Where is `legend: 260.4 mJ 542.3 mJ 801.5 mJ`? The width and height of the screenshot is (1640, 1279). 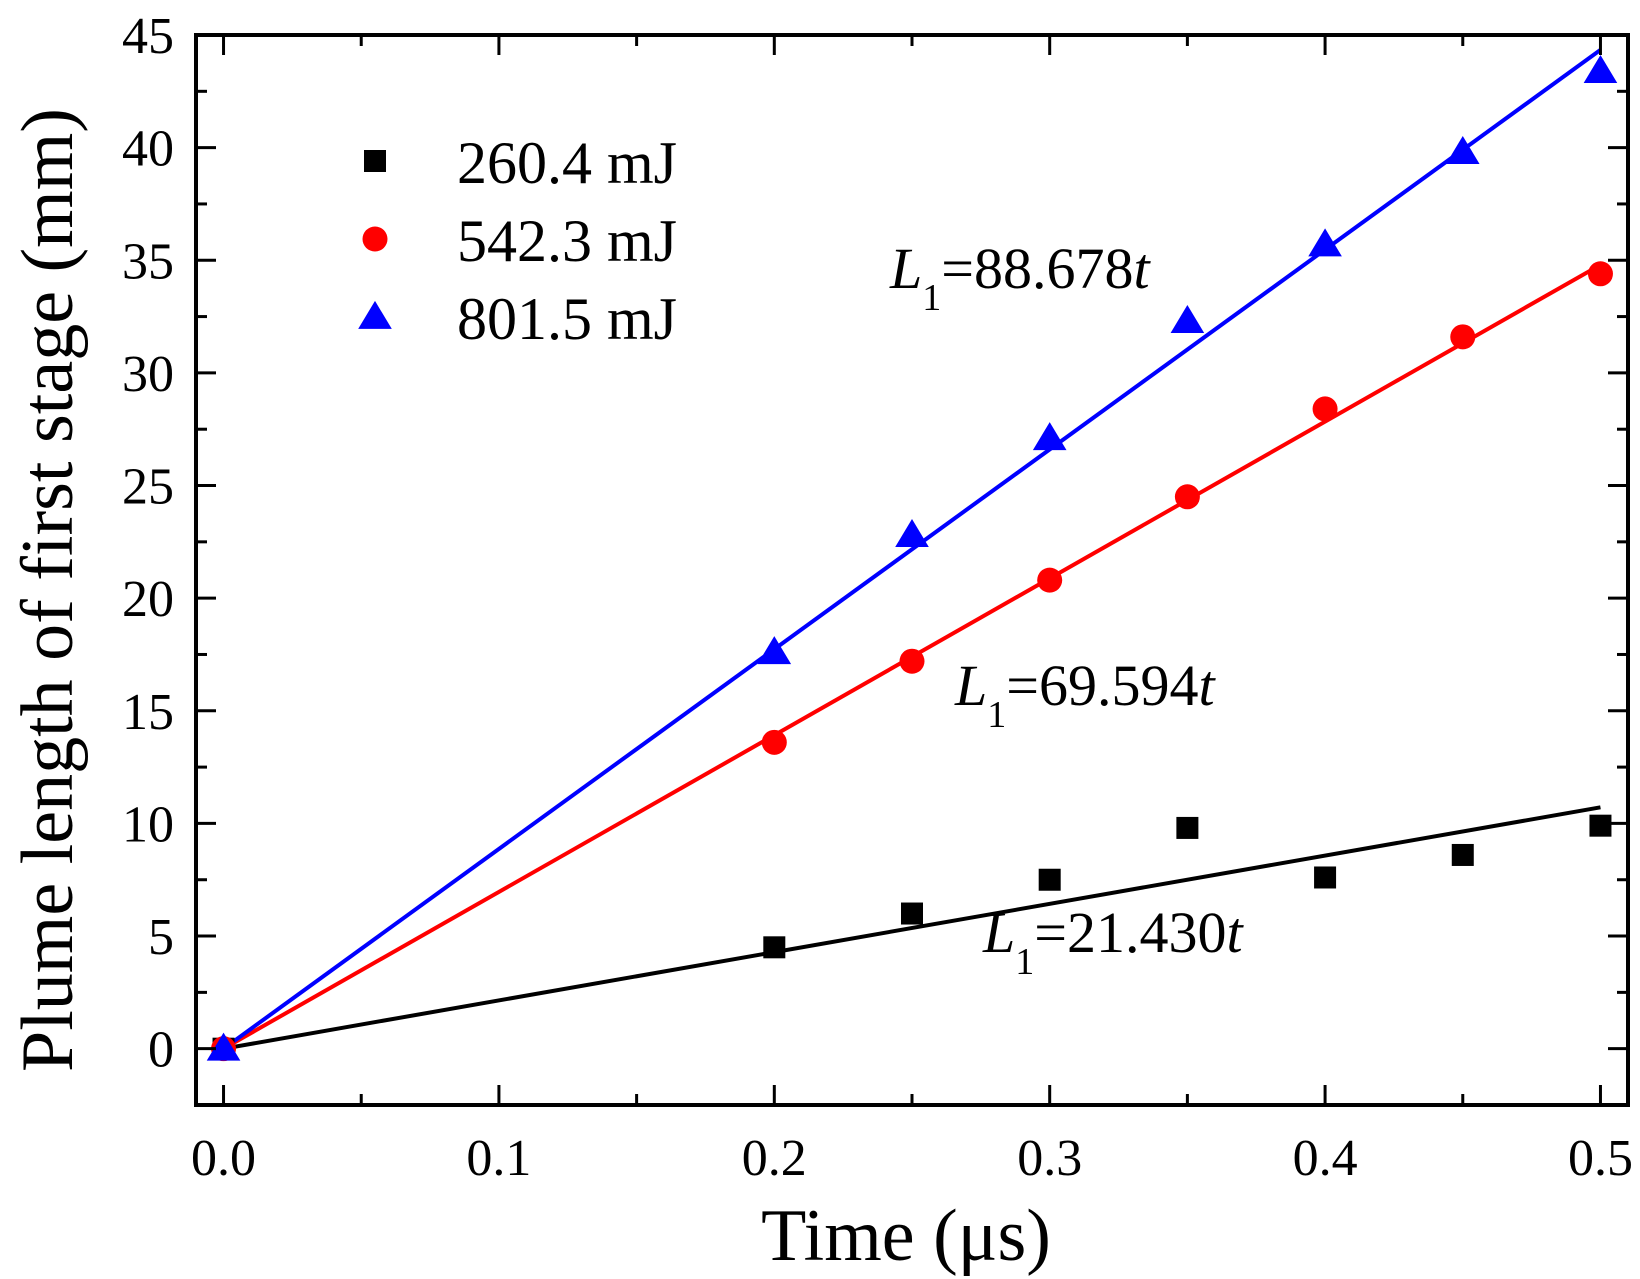 legend: 260.4 mJ 542.3 mJ 801.5 mJ is located at coordinates (517, 241).